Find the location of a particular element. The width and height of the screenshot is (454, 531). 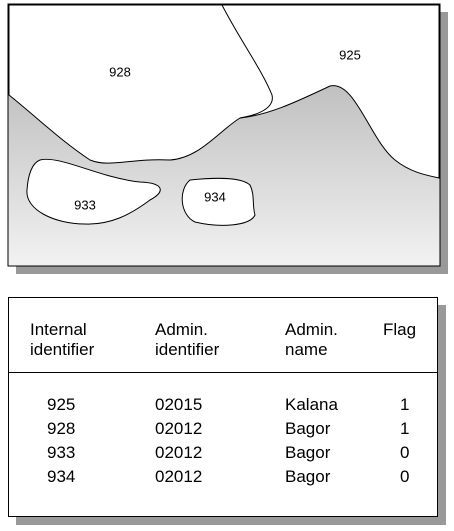

cell: 933 is located at coordinates (61, 452).